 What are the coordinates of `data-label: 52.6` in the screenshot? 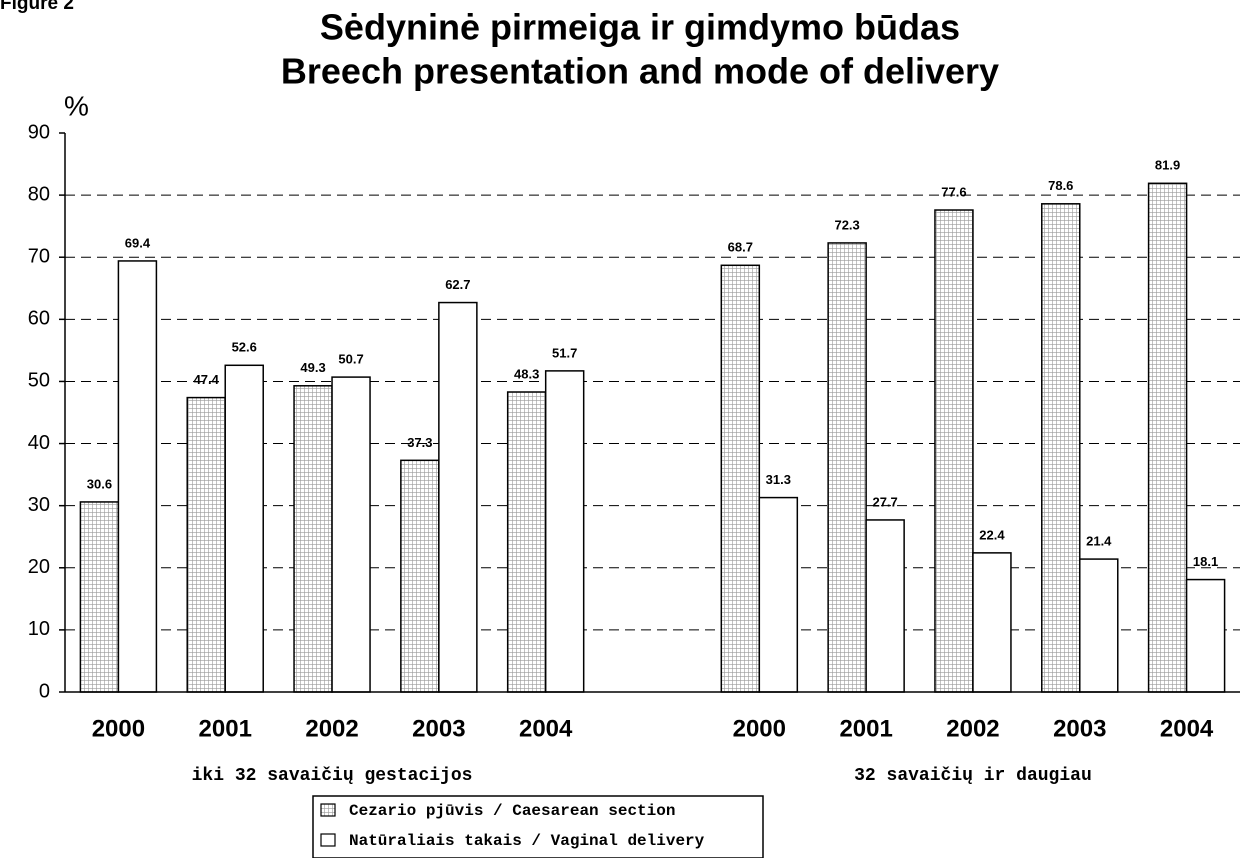 It's located at (244, 347).